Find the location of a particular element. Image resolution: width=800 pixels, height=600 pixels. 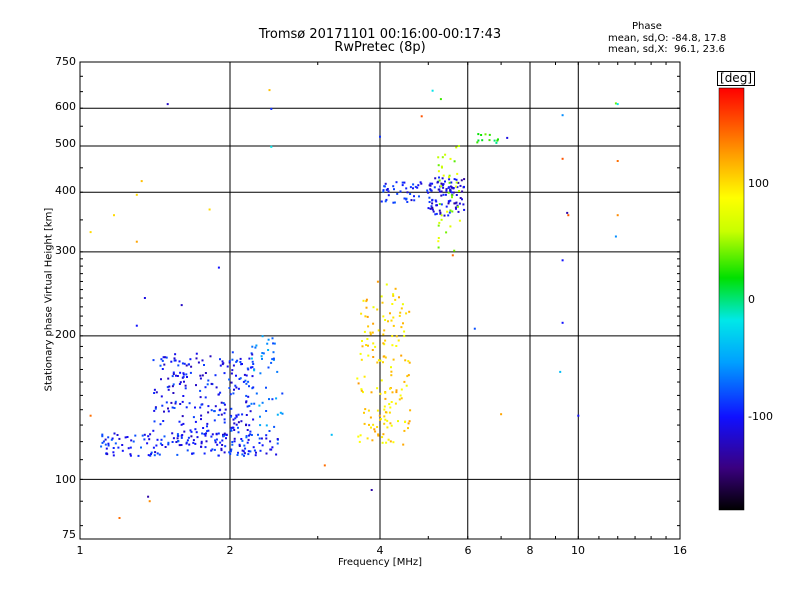

y-tick-label: 300 is located at coordinates (65, 250).